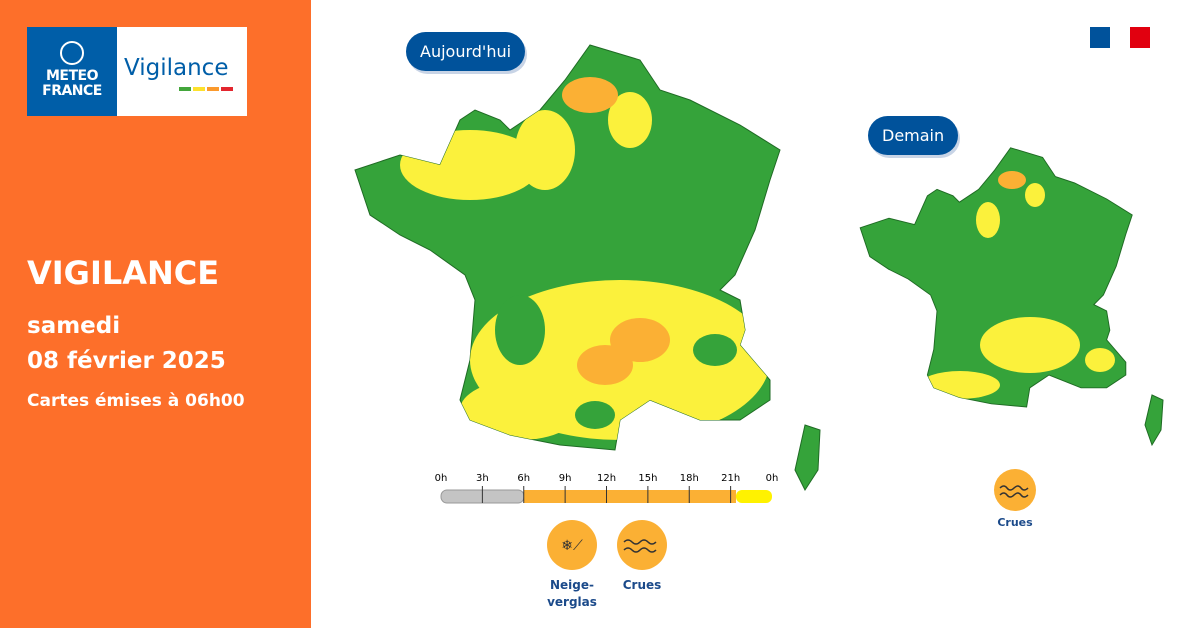 The width and height of the screenshot is (1200, 628). I want to click on logo: METEO FRANCE Vigilance, so click(137, 71).